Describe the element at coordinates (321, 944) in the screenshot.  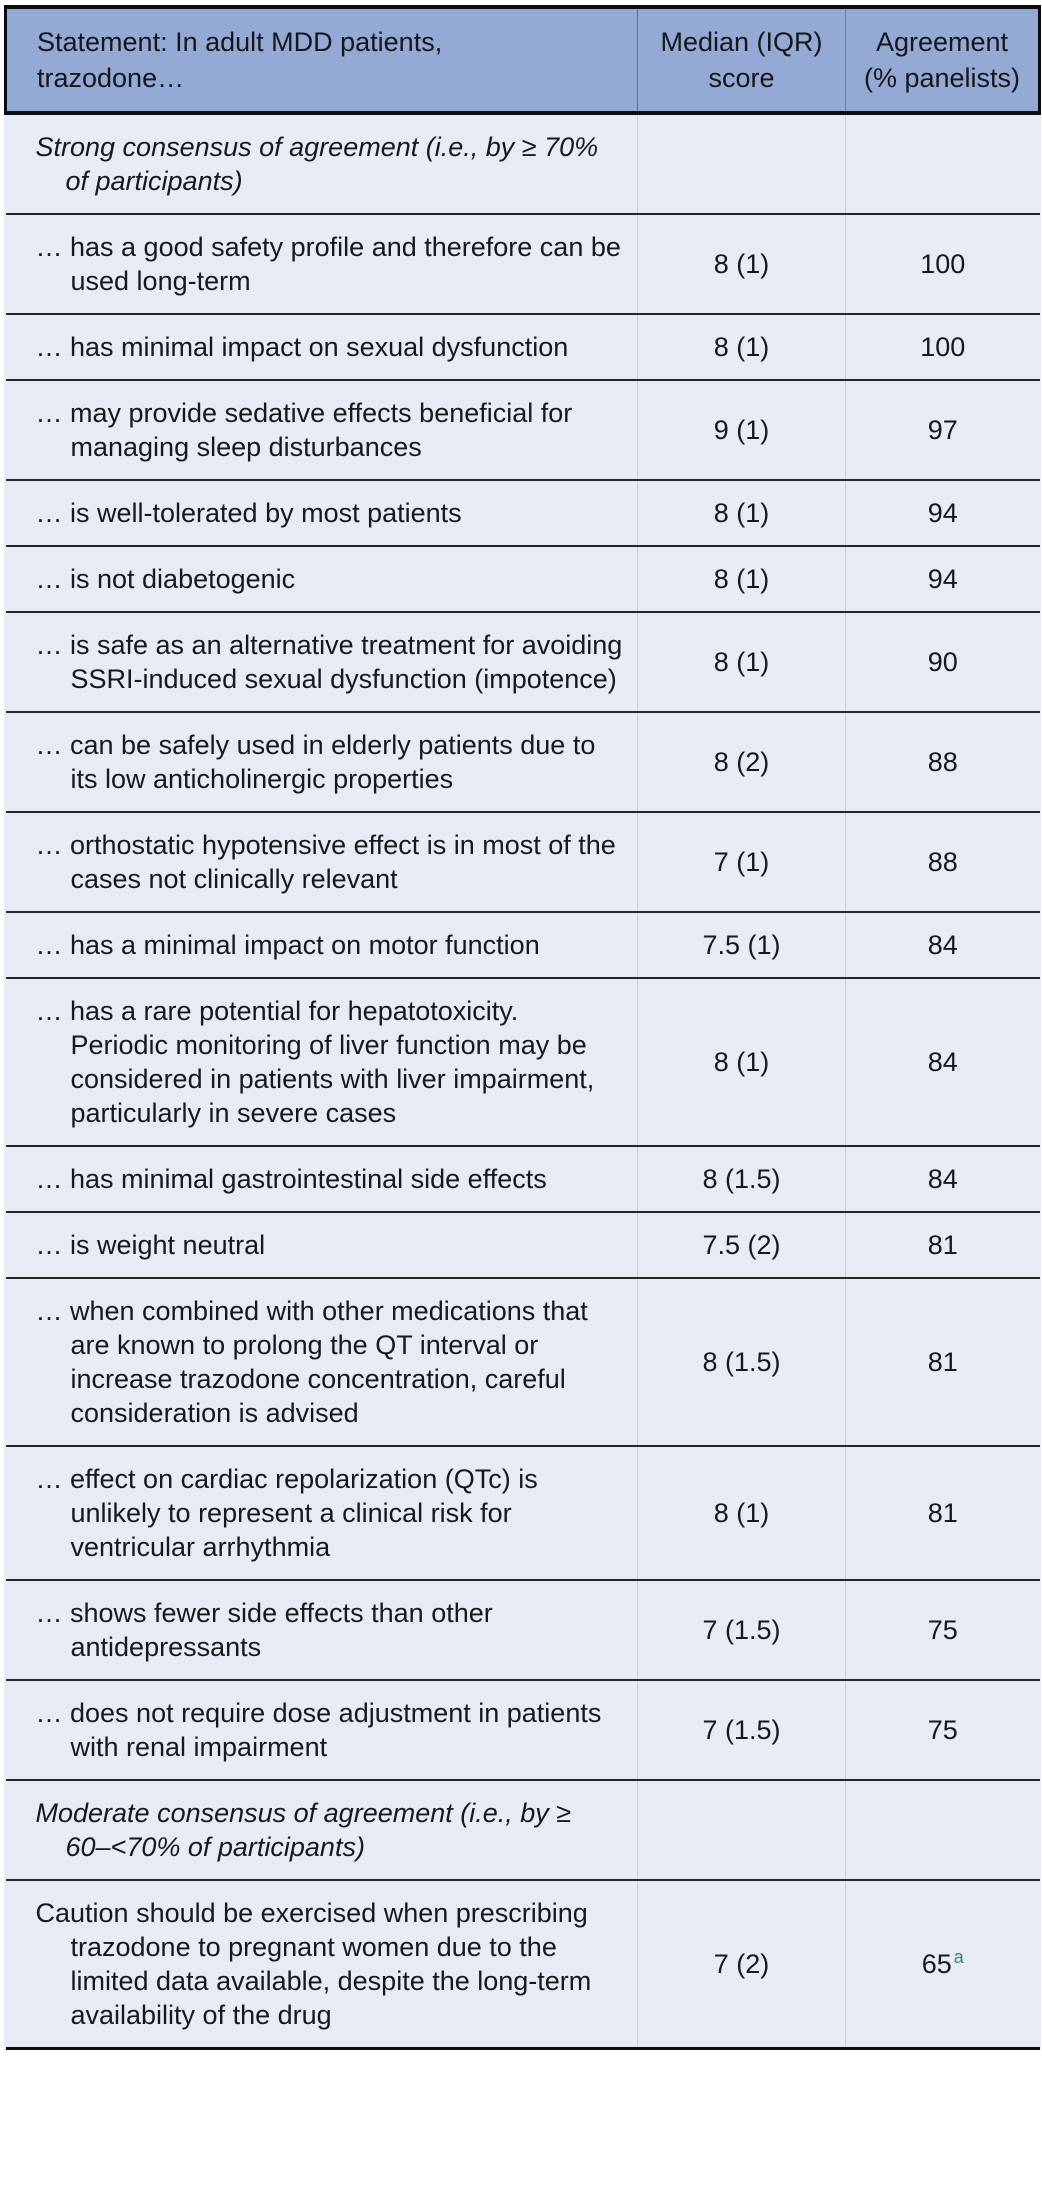
I see `statement-cell: … has a minimal impact on motor function` at that location.